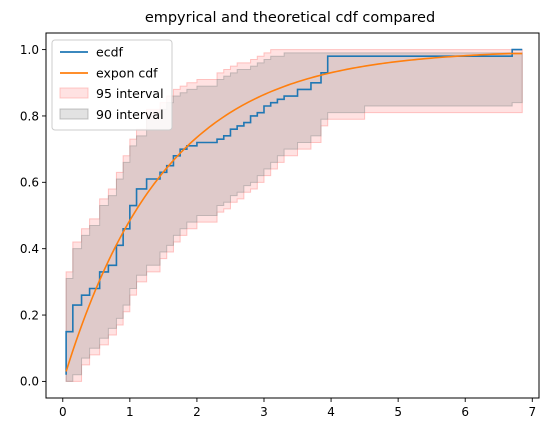 This screenshot has width=547, height=435. I want to click on y-tick-label: 0.0, so click(29, 382).